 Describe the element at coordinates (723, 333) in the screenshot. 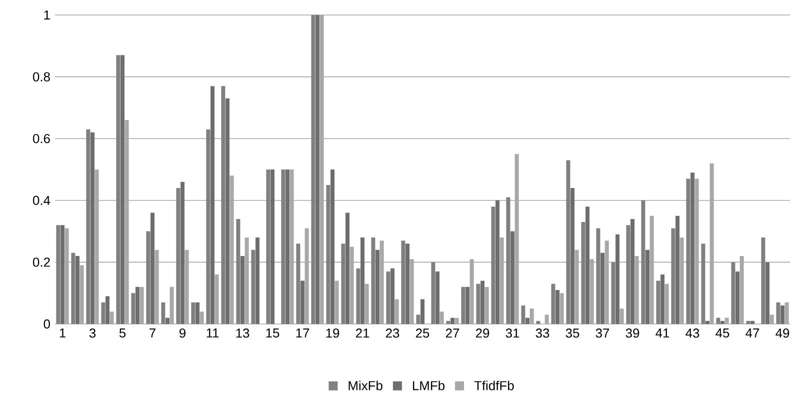

I see `x-tick-label: 45` at that location.